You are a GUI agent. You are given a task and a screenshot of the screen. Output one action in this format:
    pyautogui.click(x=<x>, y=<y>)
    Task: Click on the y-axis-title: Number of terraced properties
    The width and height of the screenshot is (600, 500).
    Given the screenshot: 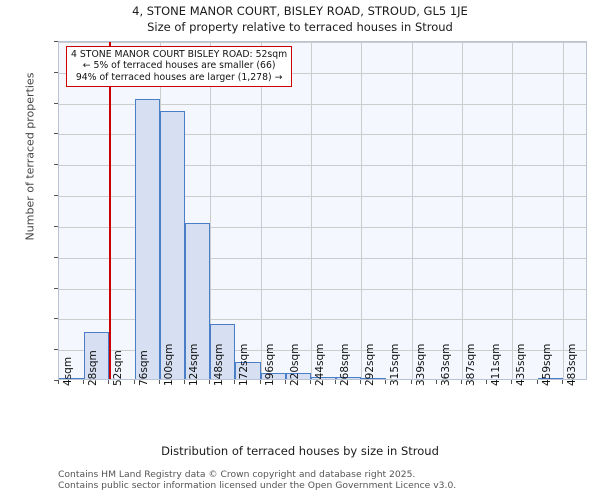 What is the action you would take?
    pyautogui.click(x=30, y=156)
    